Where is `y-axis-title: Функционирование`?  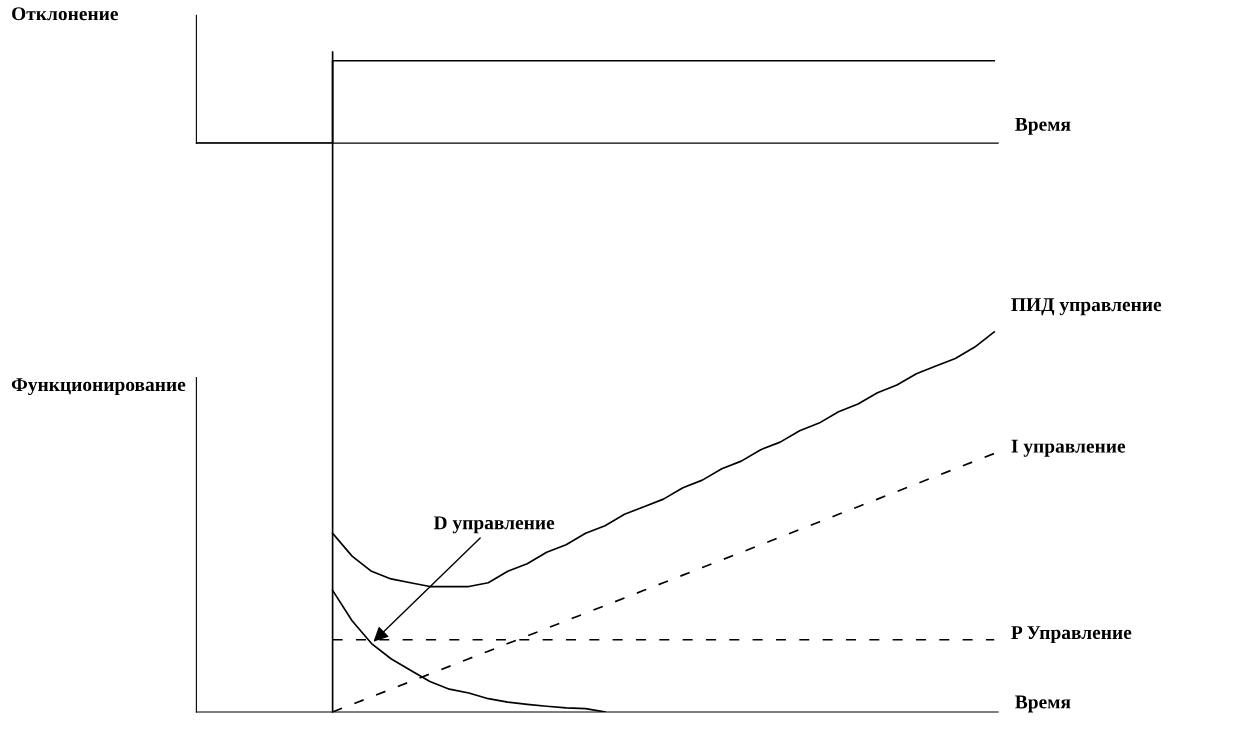 y-axis-title: Функционирование is located at coordinates (98, 387).